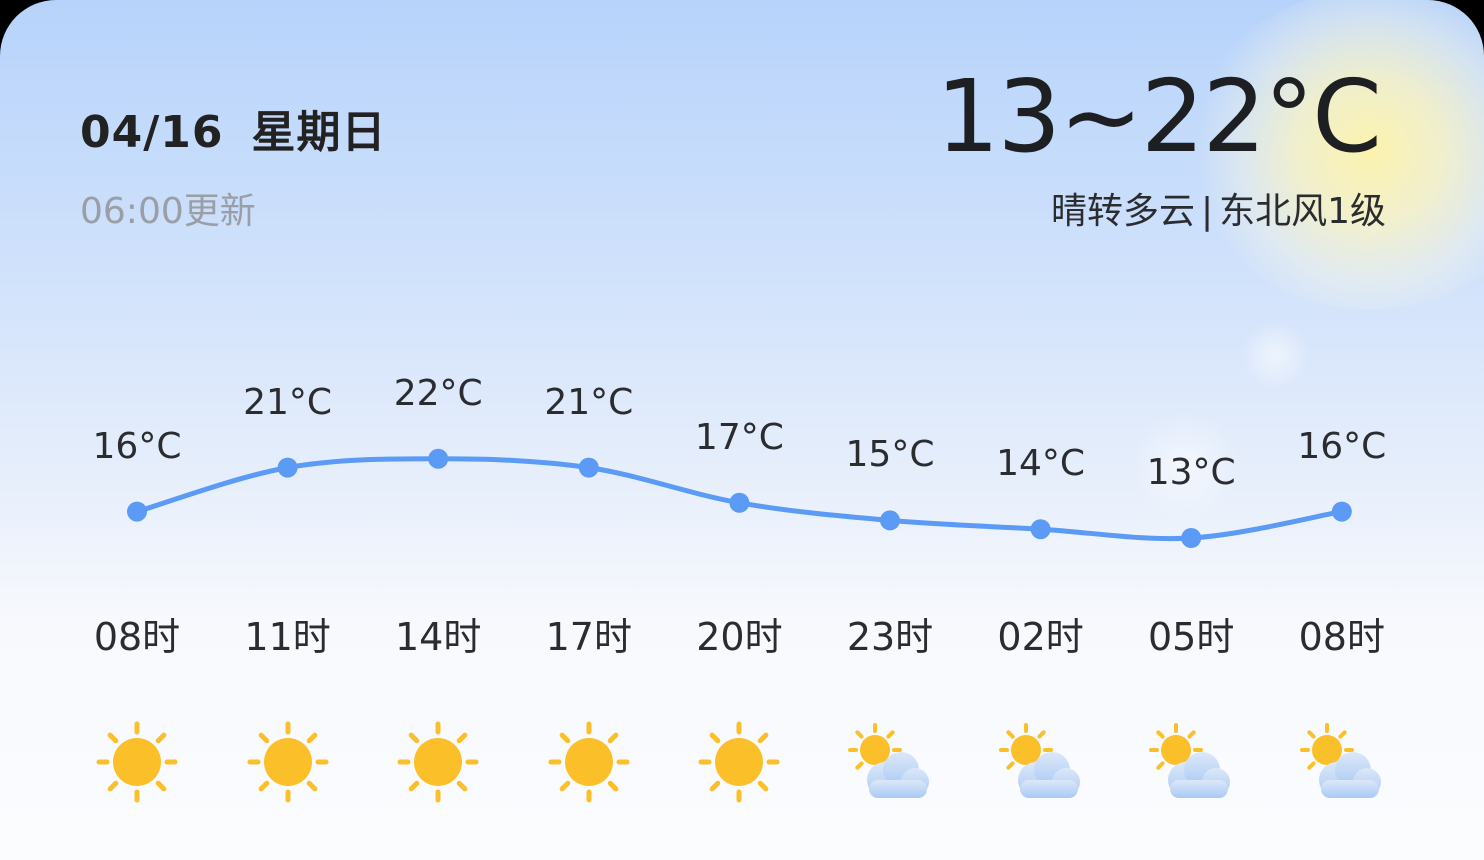 The image size is (1484, 860). I want to click on hour-label: 05时, so click(1191, 637).